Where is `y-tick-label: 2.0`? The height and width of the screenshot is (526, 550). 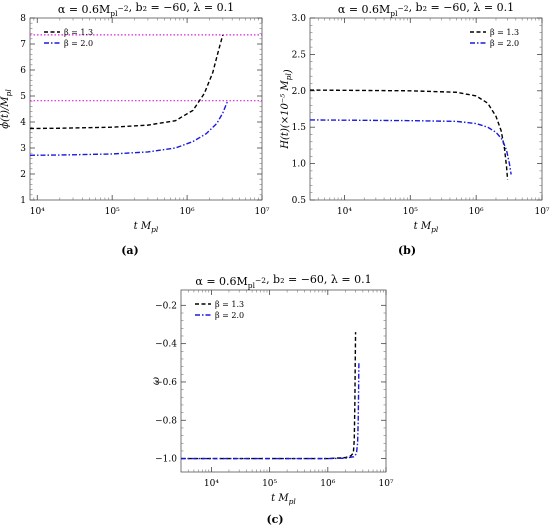
y-tick-label: 2.0 is located at coordinates (299, 92).